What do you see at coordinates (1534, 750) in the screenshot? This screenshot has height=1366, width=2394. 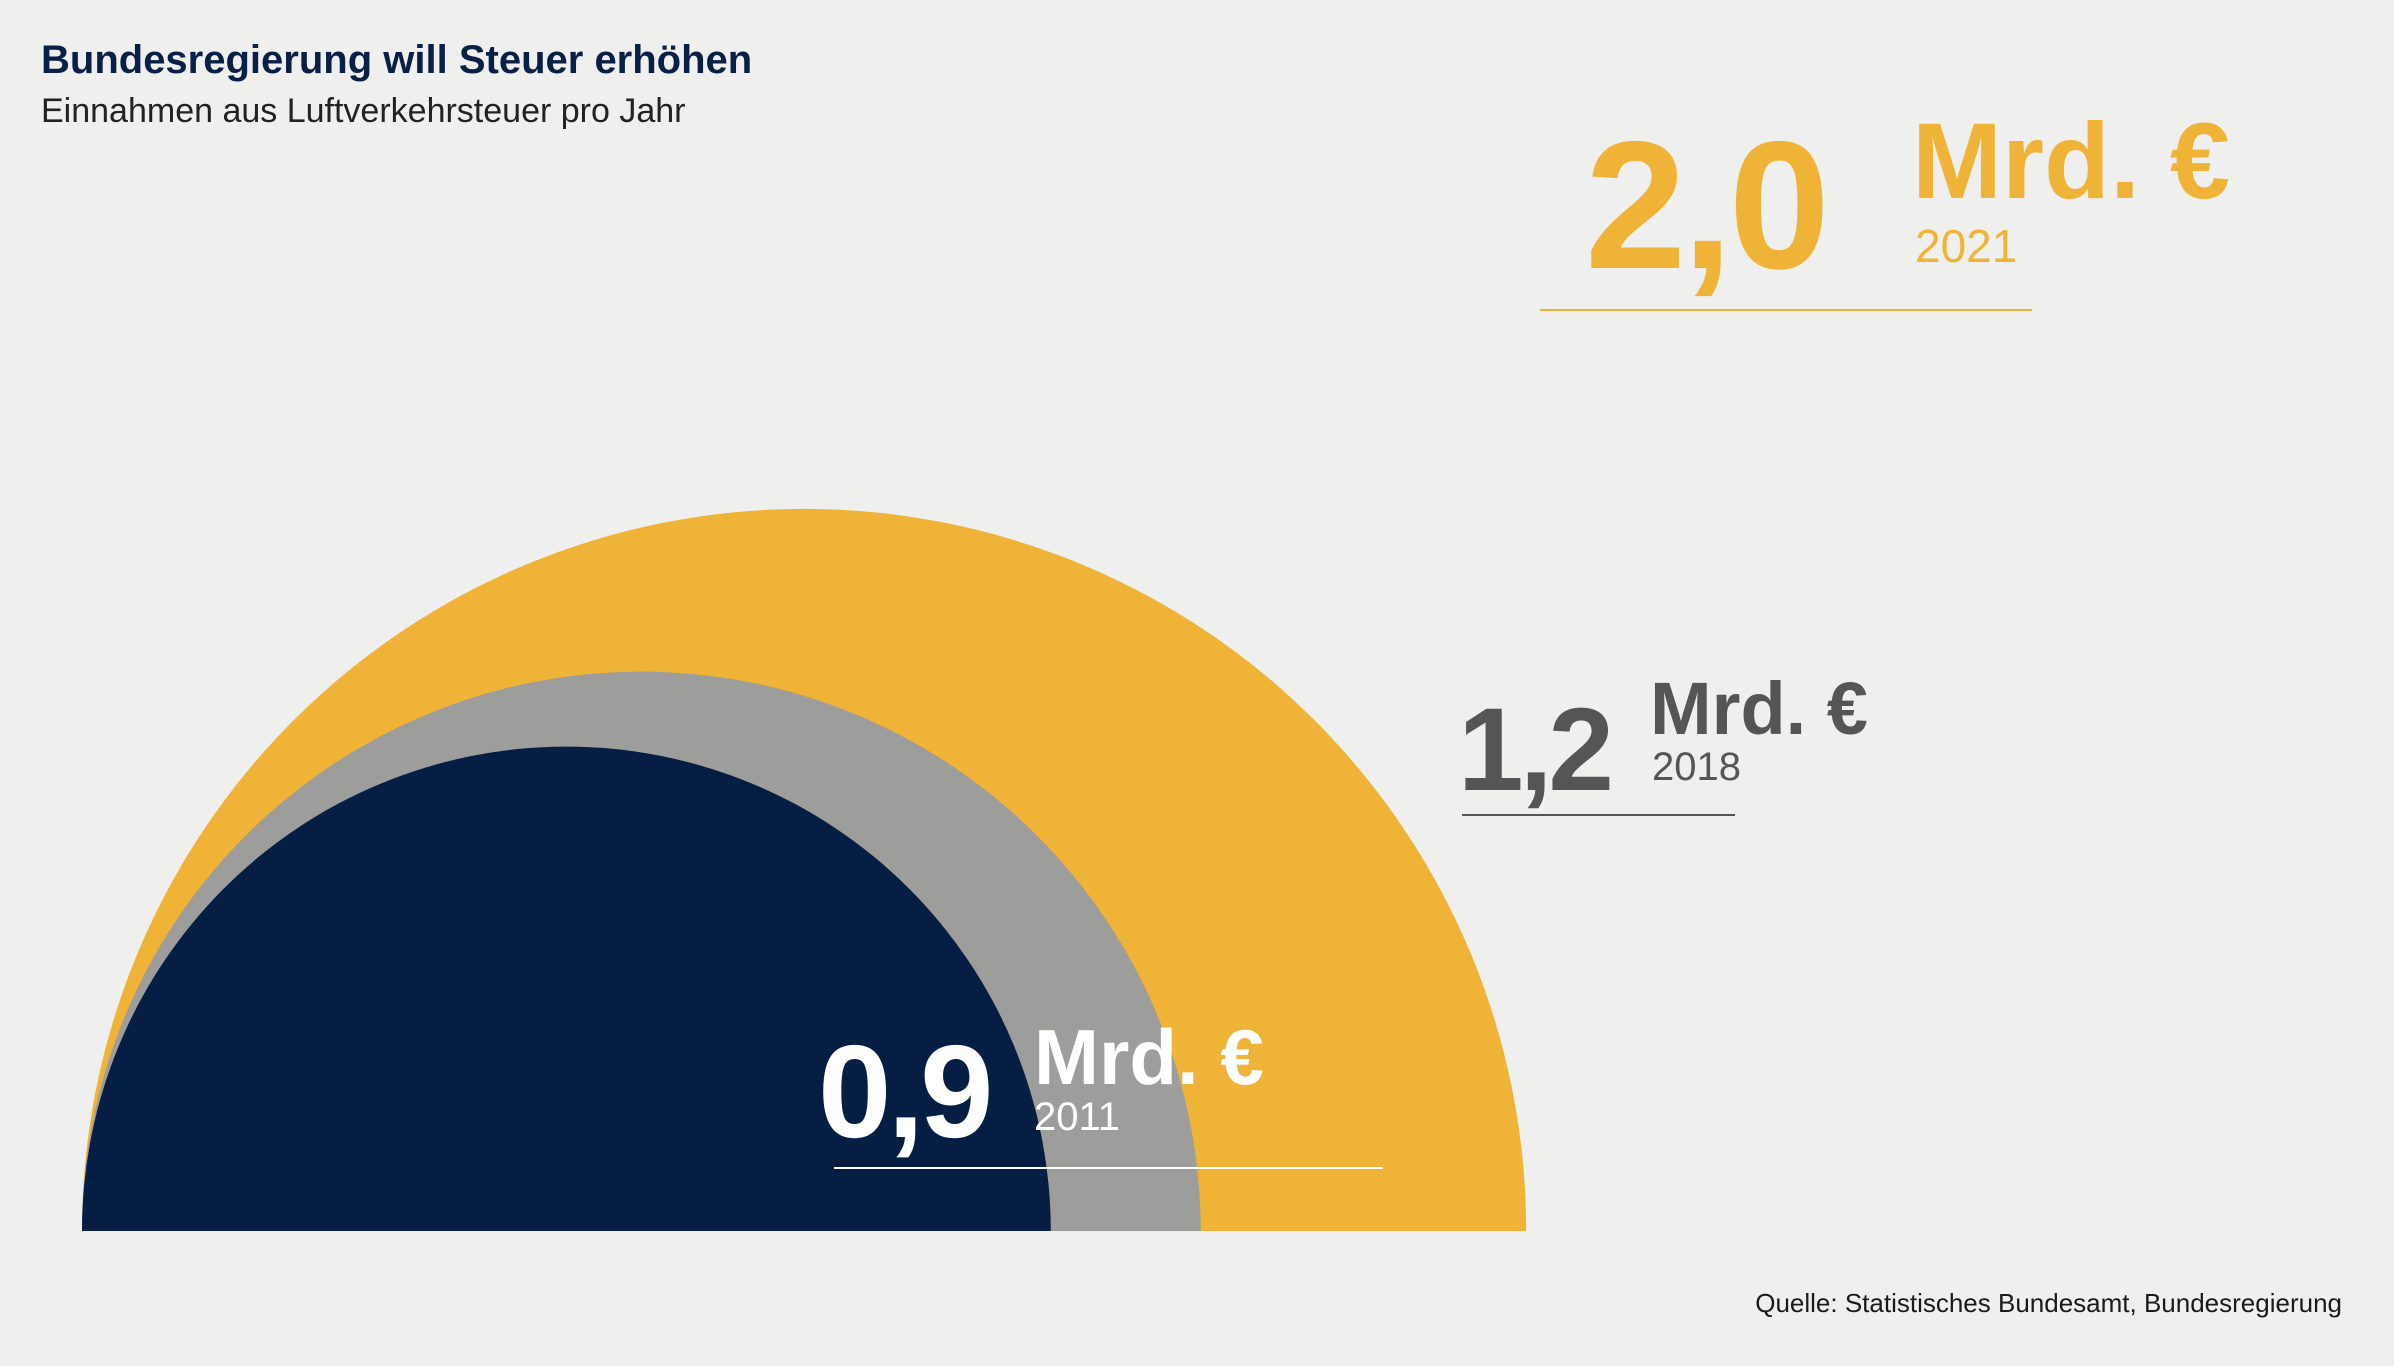 I see `value-label-2018: 1,2` at bounding box center [1534, 750].